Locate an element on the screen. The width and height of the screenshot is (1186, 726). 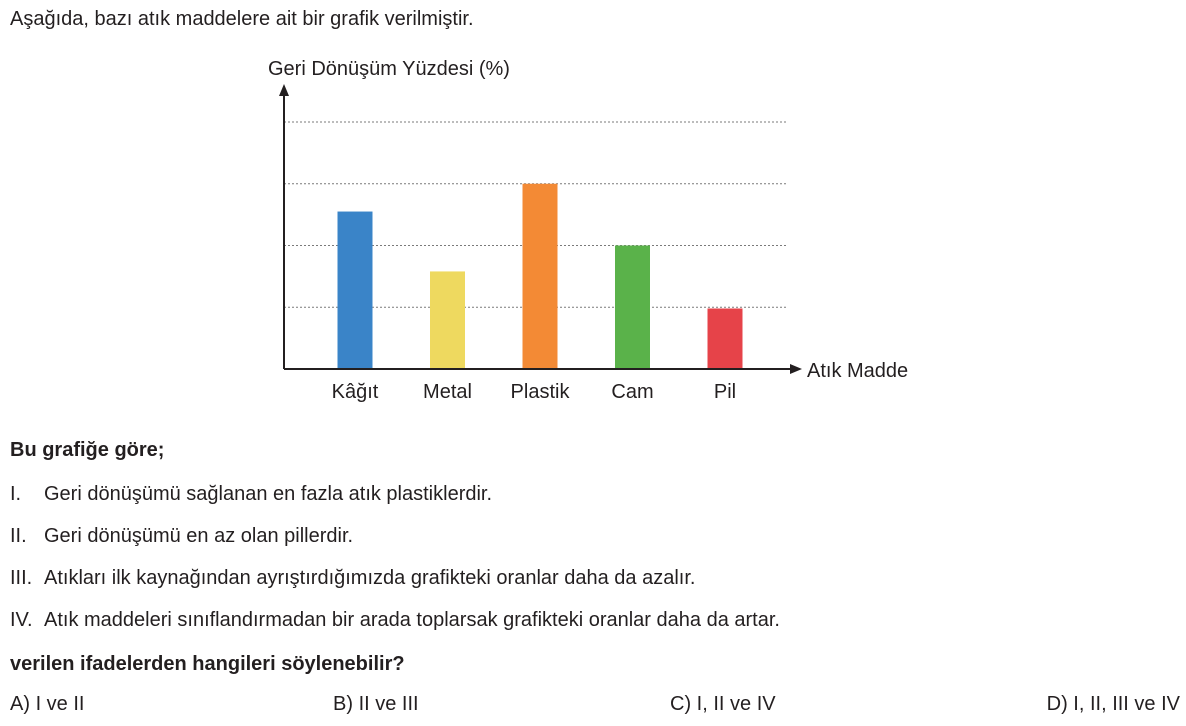
option-d: D) I, II, III ve IV is located at coordinates (1113, 704).